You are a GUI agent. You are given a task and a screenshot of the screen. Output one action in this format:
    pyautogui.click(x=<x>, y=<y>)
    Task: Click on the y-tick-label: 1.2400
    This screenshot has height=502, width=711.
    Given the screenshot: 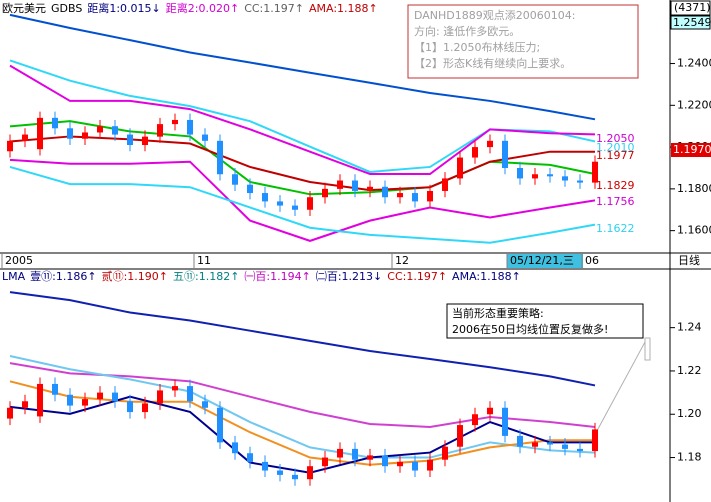 What is the action you would take?
    pyautogui.click(x=694, y=63)
    